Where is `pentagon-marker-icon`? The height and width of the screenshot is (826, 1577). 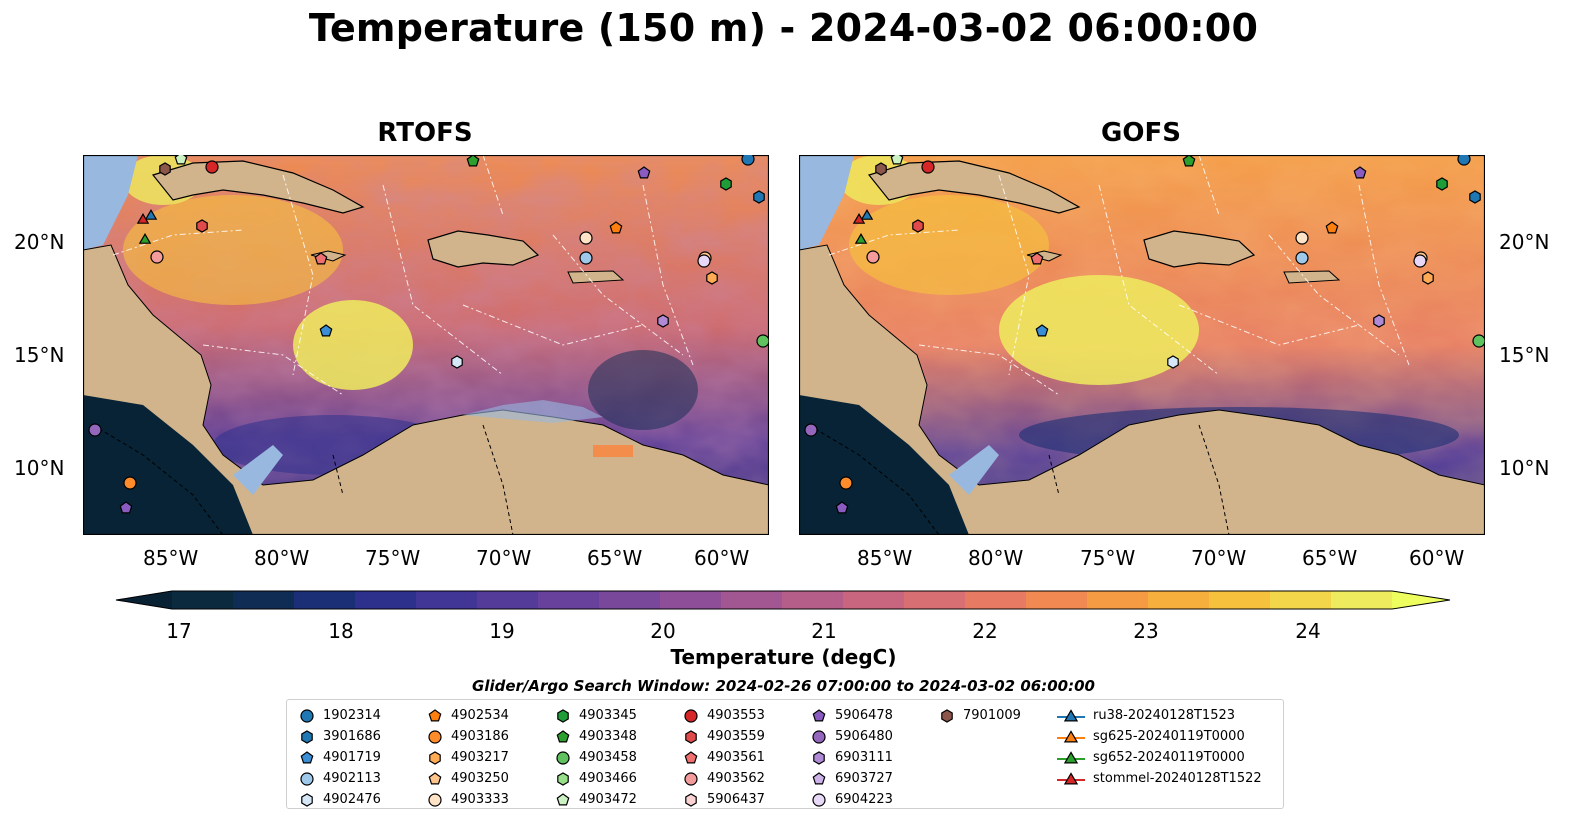
pentagon-marker-icon is located at coordinates (691, 756).